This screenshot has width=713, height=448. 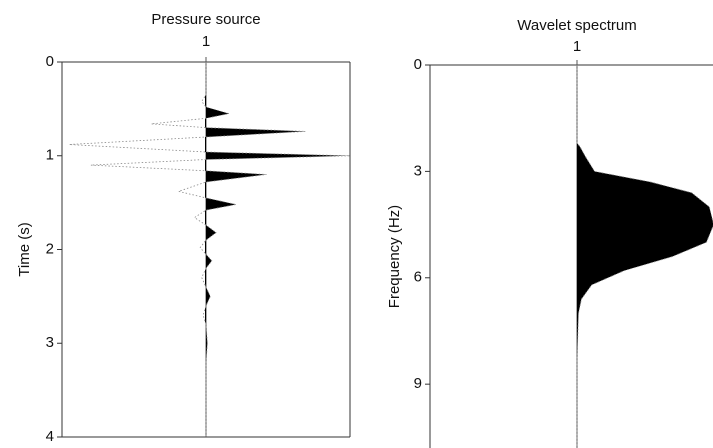 I want to click on y-tick-label: 6, so click(x=418, y=277).